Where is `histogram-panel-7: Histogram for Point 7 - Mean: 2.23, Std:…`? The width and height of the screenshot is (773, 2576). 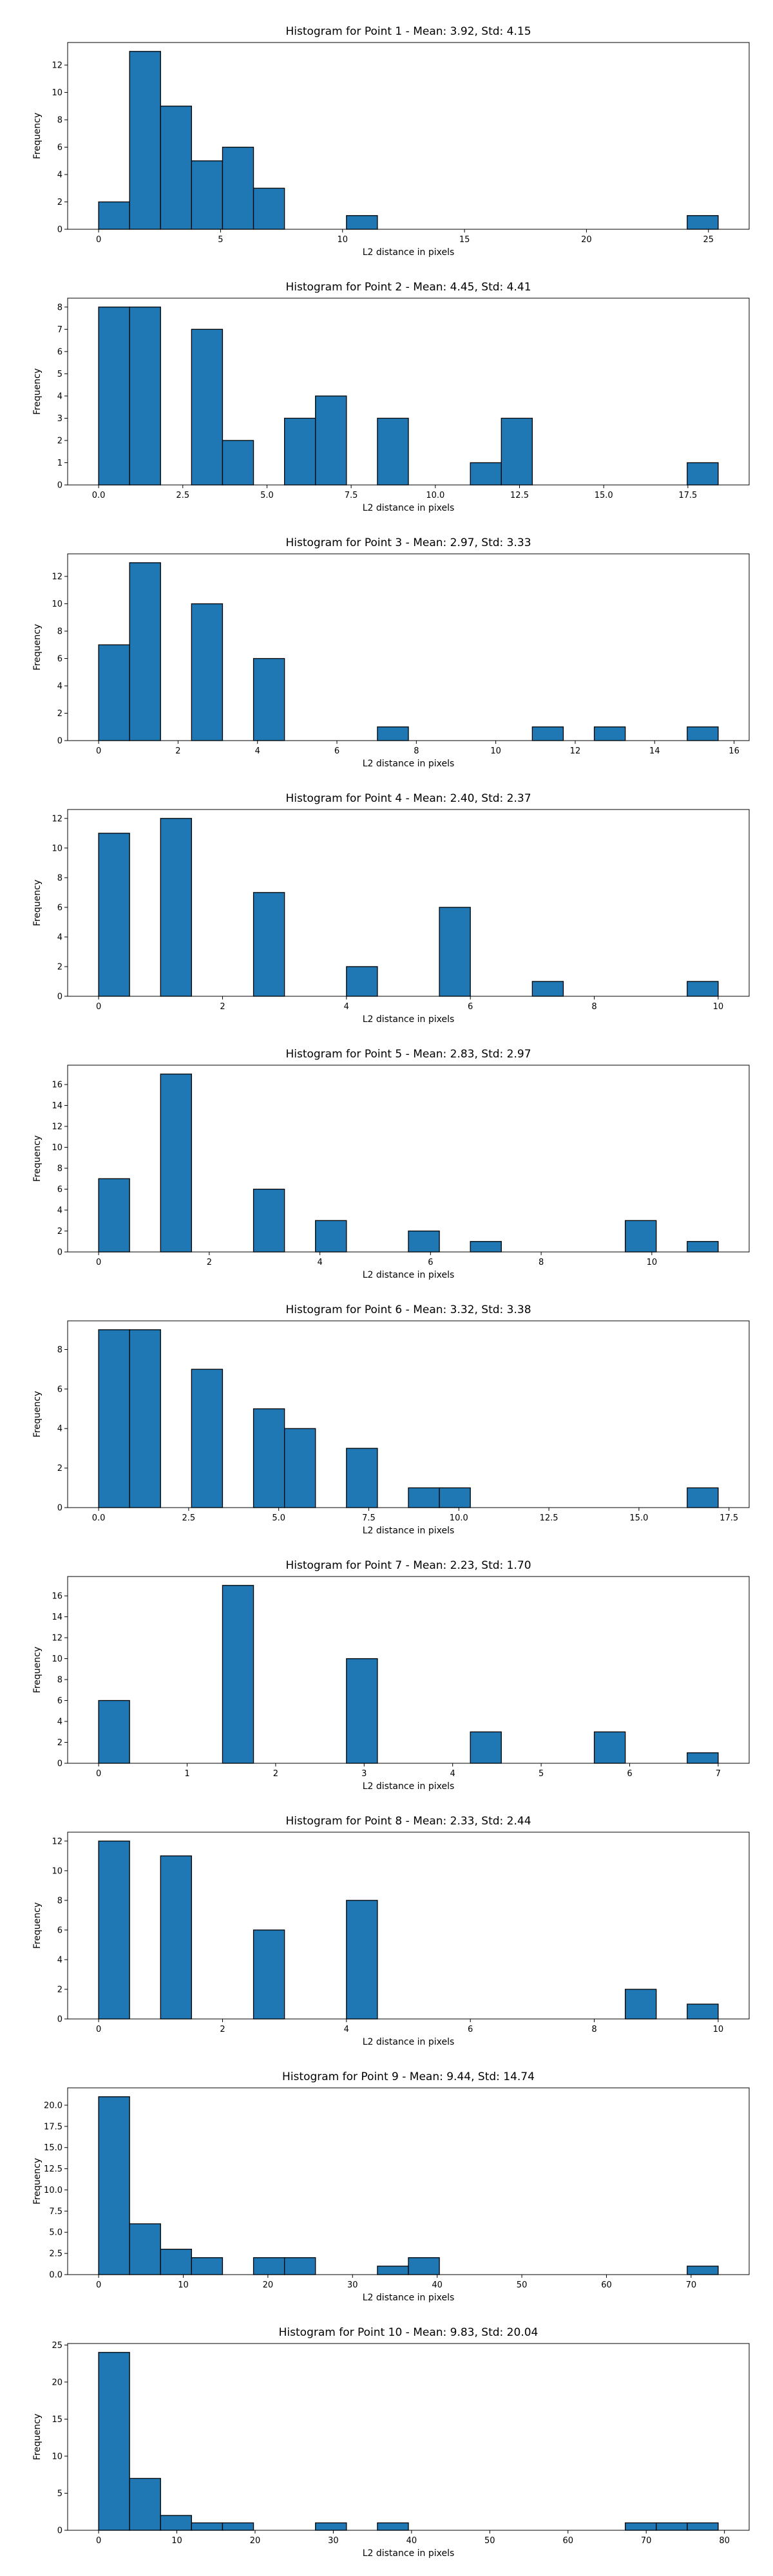 histogram-panel-7: Histogram for Point 7 - Mean: 2.23, Std:… is located at coordinates (391, 1675).